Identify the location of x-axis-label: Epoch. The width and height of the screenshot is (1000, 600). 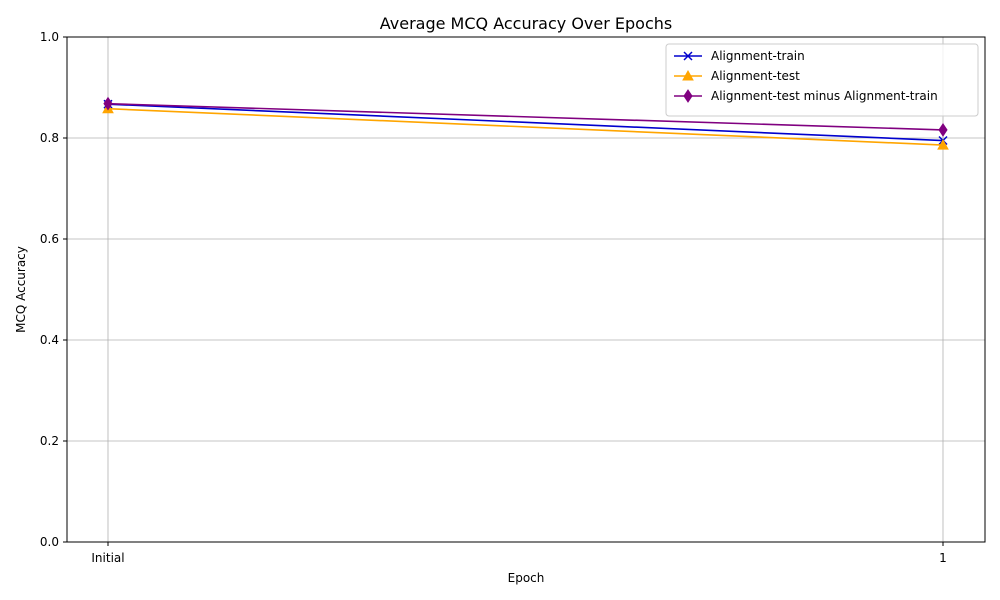
(526, 578).